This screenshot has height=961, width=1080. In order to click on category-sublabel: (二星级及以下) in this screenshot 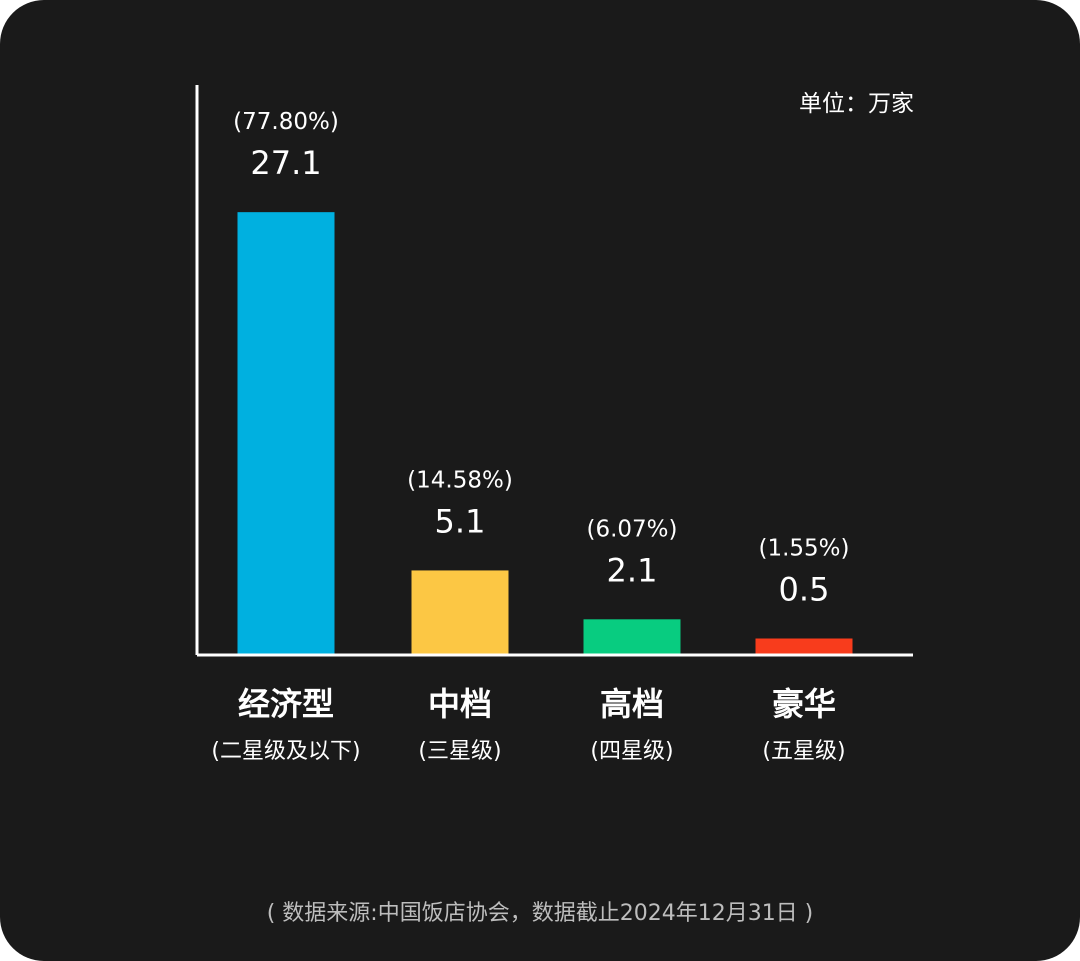, I will do `click(285, 751)`.